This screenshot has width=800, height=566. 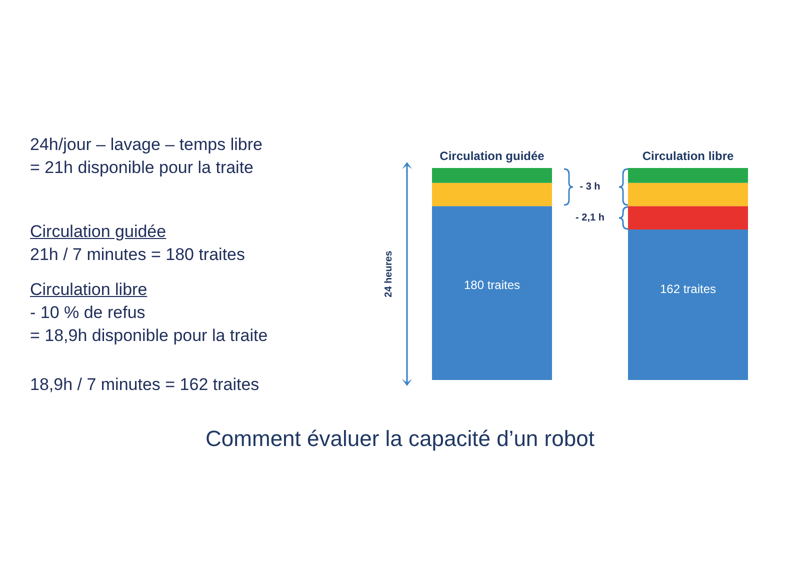 I want to click on text: = 21h disponible pour la traite, so click(x=142, y=168).